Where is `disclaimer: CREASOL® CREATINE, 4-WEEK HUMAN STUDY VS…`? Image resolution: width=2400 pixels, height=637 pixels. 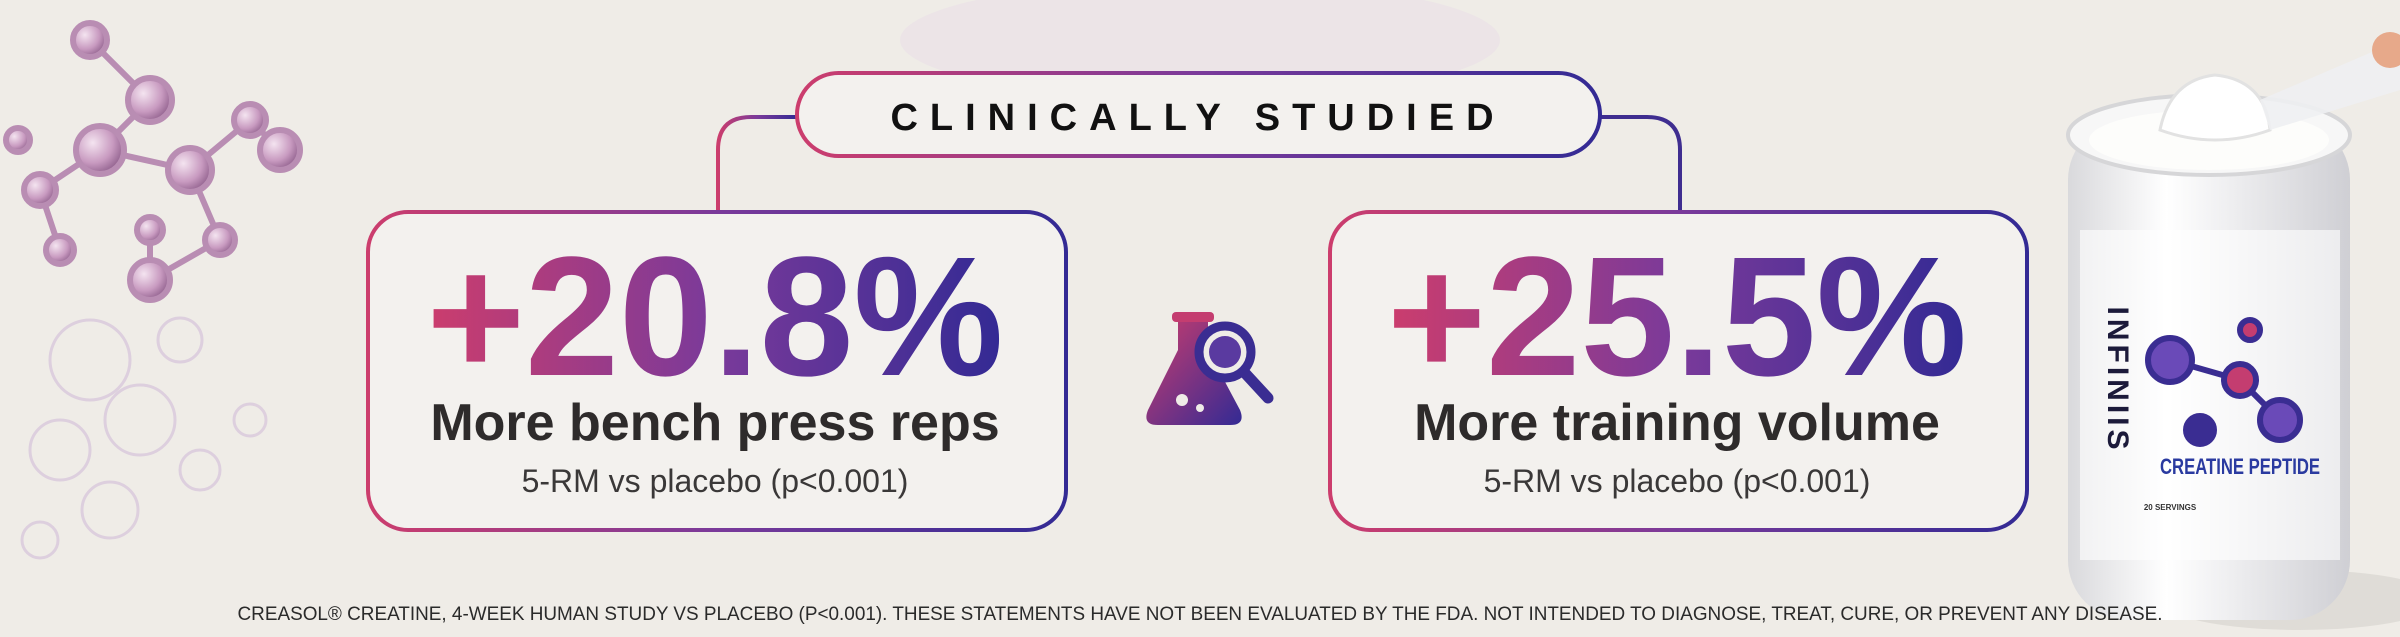
disclaimer: CREASOL® CREATINE, 4-WEEK HUMAN STUDY VS… is located at coordinates (1200, 614).